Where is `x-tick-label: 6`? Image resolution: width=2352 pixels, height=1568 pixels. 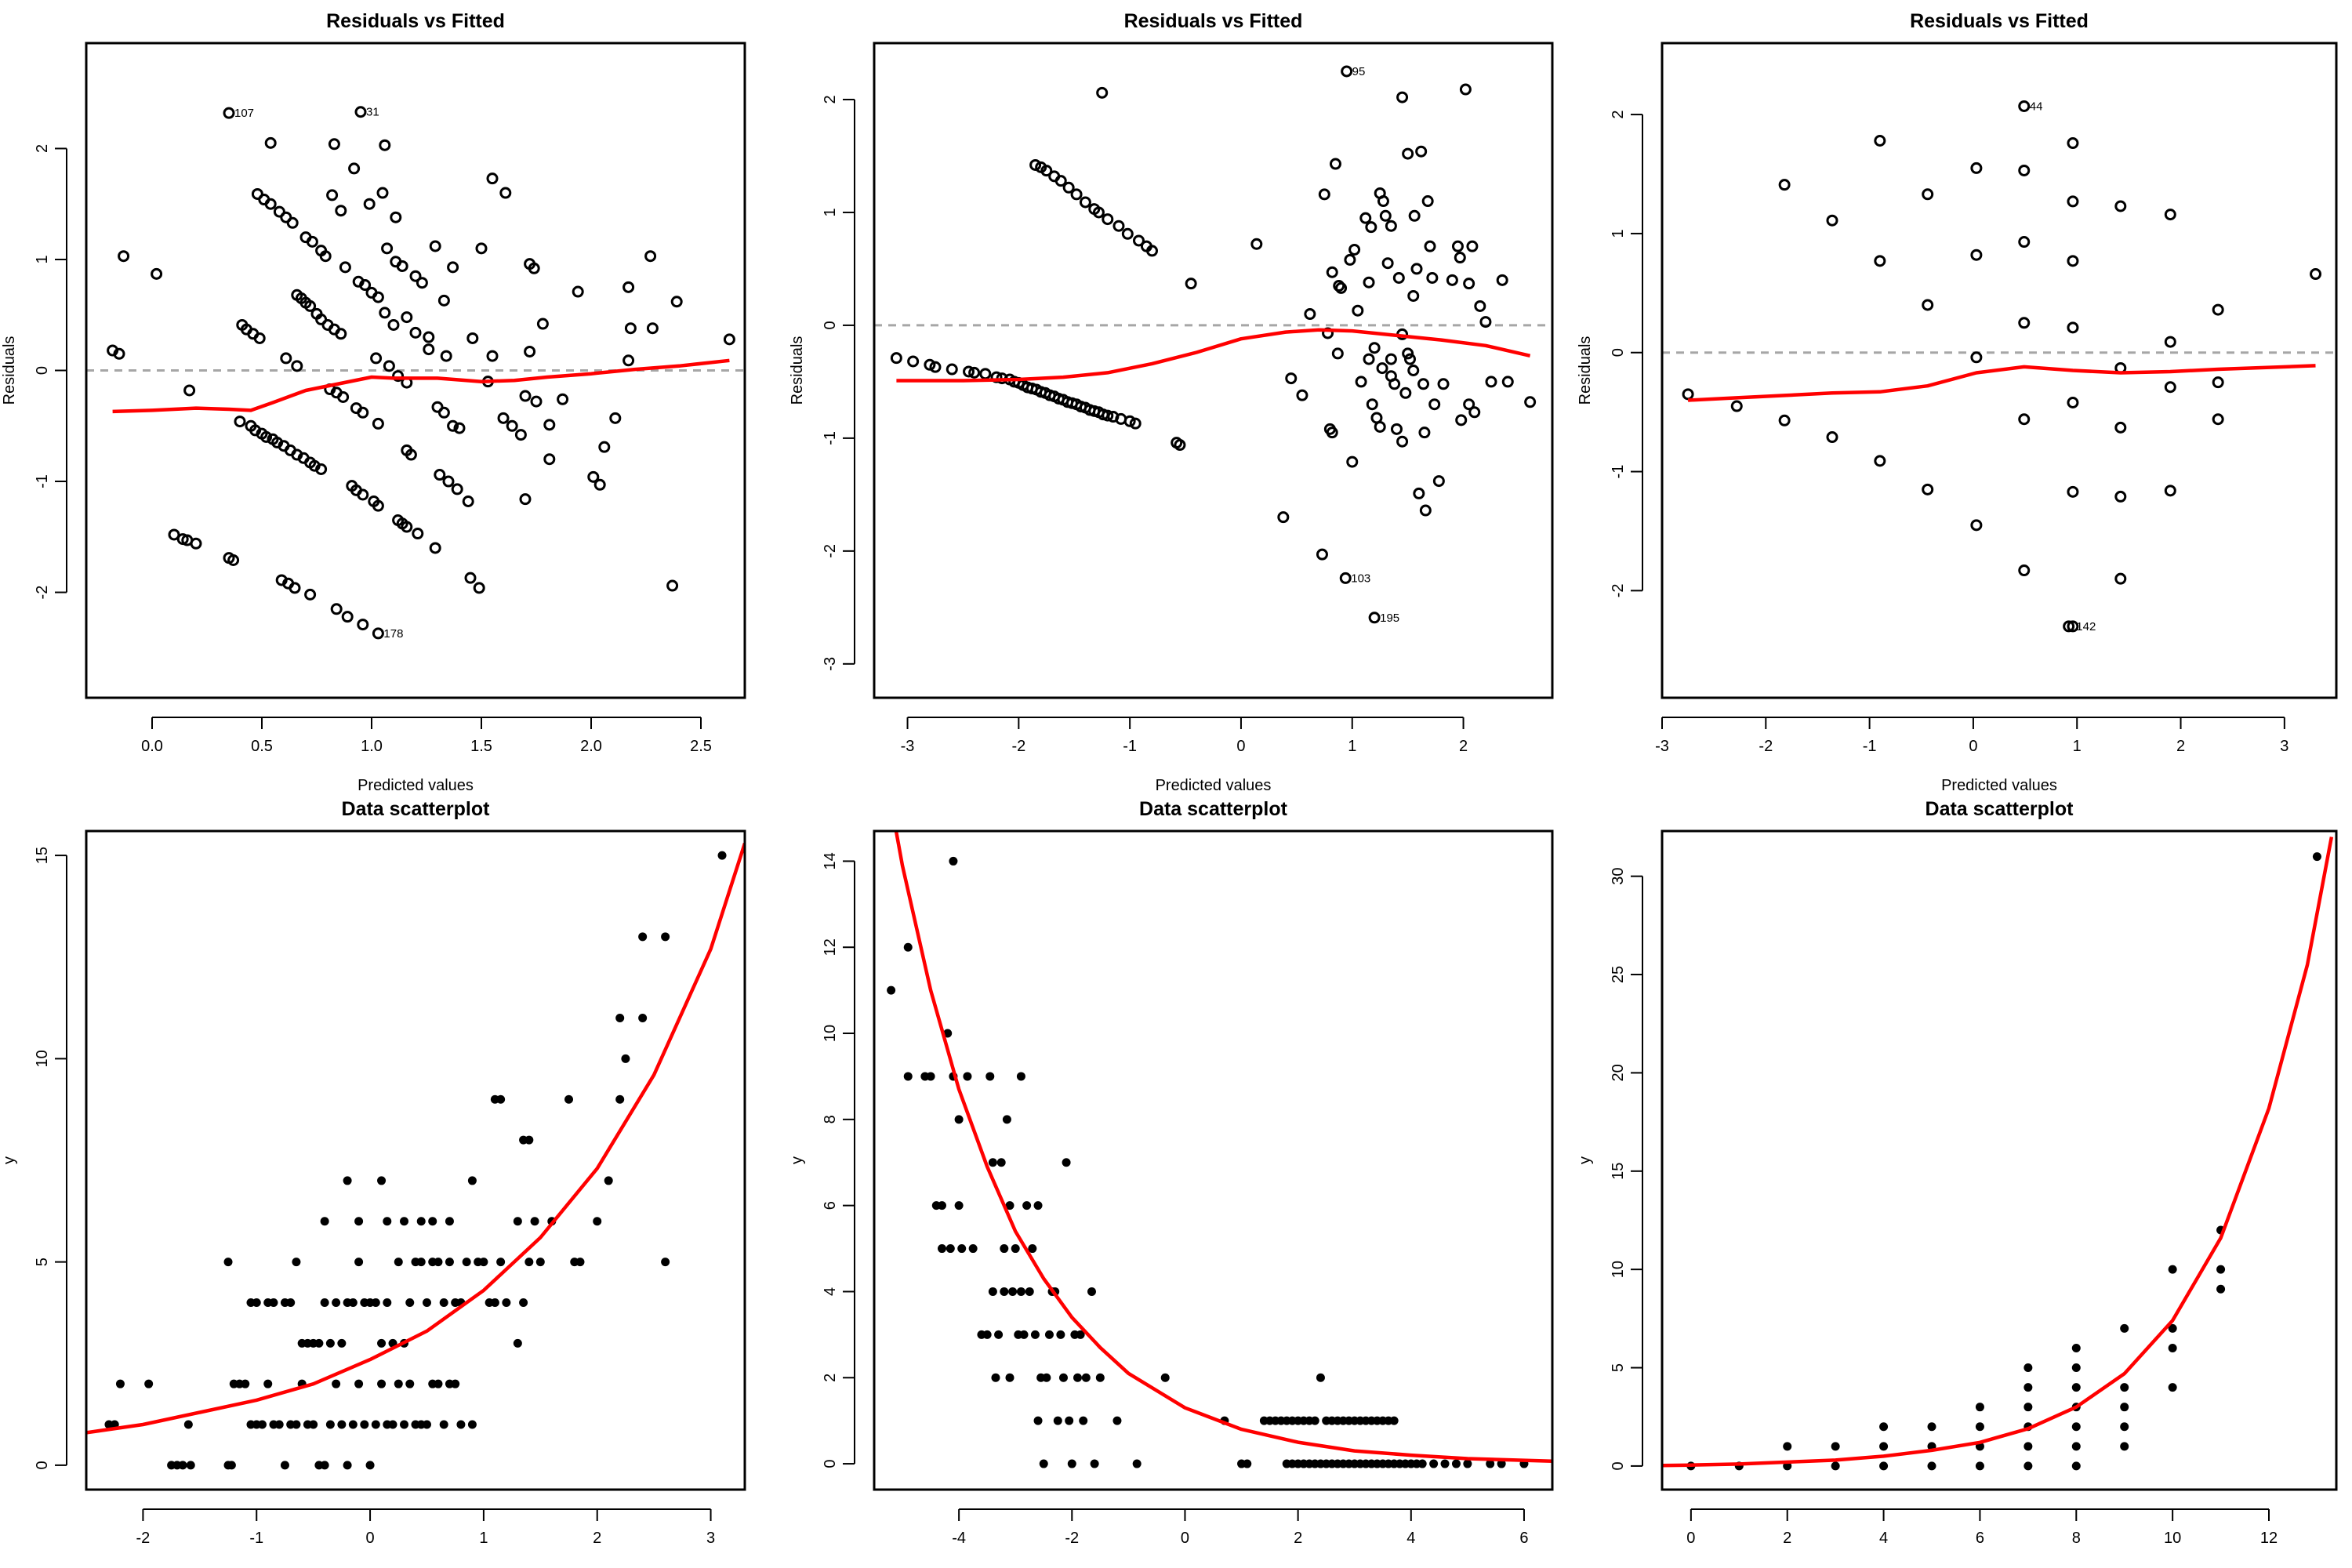
x-tick-label: 6 is located at coordinates (1980, 1538).